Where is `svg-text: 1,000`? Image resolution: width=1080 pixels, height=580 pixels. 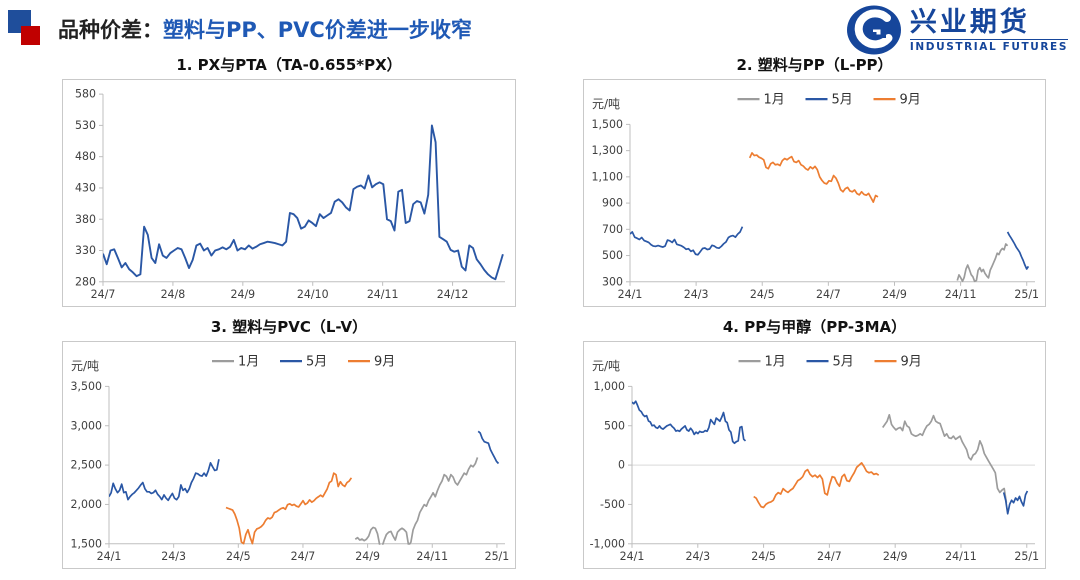
svg-text: 1,000 is located at coordinates (609, 386).